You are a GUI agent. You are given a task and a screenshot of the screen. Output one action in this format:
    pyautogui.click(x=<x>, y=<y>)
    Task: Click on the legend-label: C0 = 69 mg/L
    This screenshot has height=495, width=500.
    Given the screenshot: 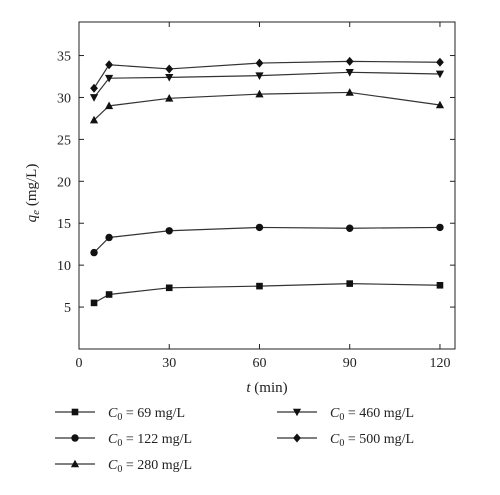 What is the action you would take?
    pyautogui.click(x=146, y=414)
    